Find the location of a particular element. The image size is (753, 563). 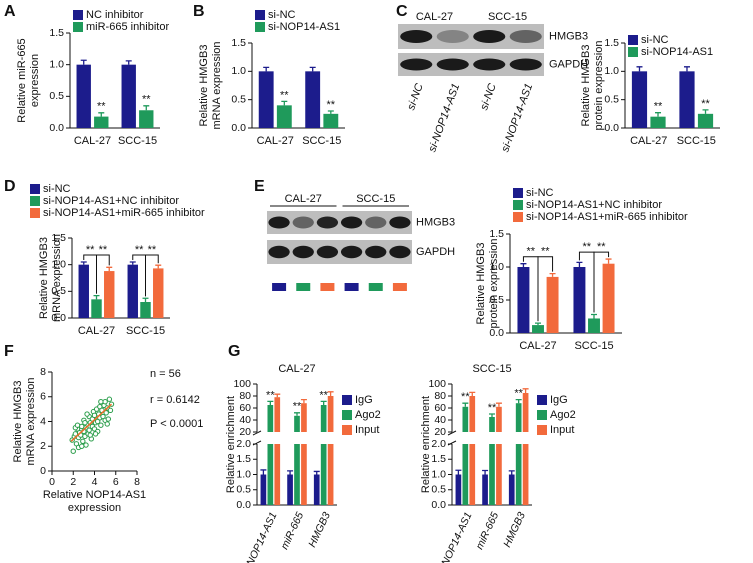

y-axis-label: protein expression is located at coordinates (599, 86).